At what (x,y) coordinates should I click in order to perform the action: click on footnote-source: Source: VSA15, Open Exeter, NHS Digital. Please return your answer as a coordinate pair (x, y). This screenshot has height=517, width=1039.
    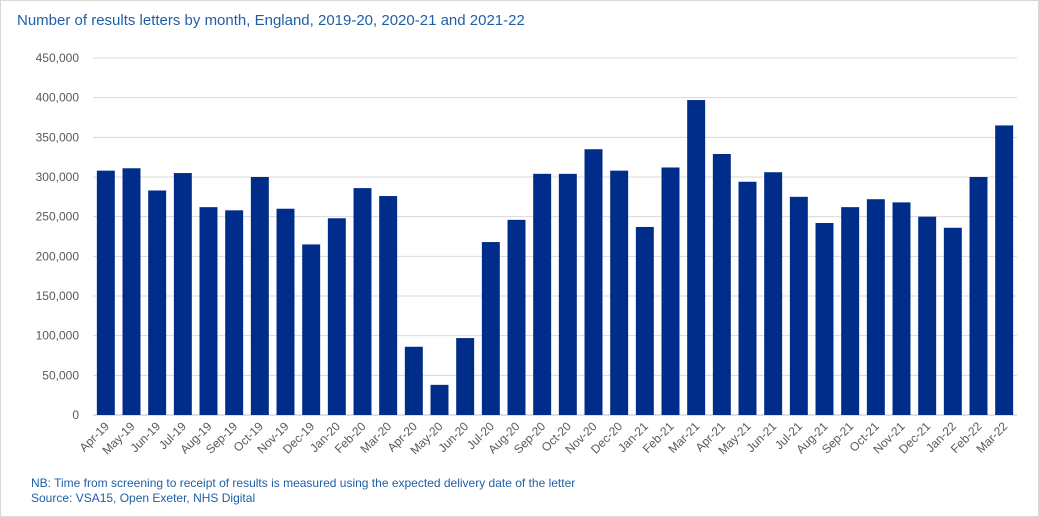
    Looking at the image, I should click on (143, 498).